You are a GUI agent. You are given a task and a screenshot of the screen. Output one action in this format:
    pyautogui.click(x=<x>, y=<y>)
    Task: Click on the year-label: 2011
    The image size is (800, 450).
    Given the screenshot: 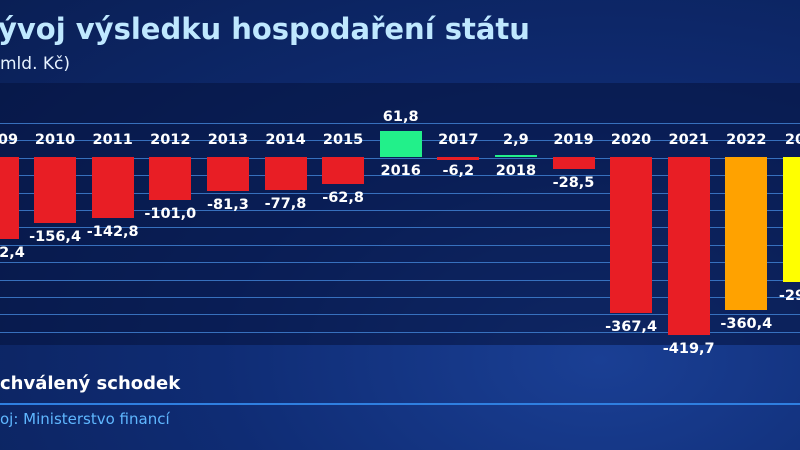 What is the action you would take?
    pyautogui.click(x=112, y=140)
    